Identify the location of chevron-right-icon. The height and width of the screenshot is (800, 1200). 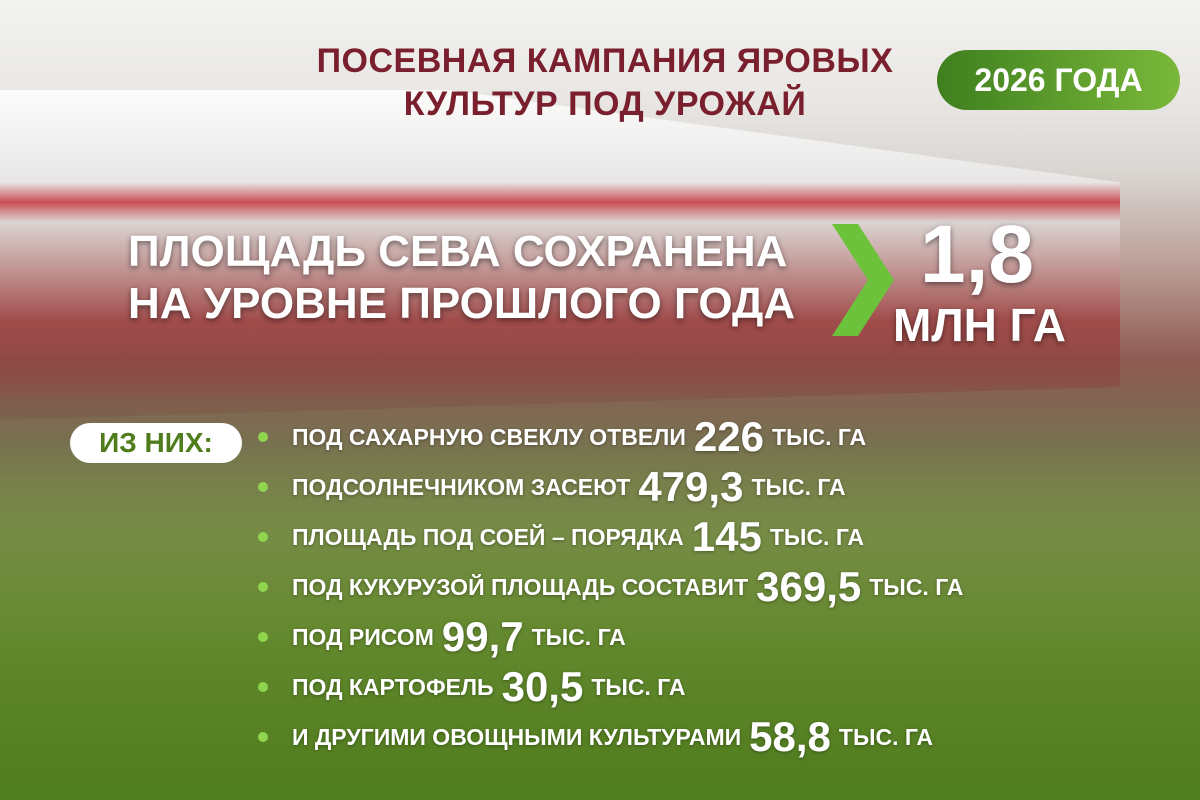
(863, 280).